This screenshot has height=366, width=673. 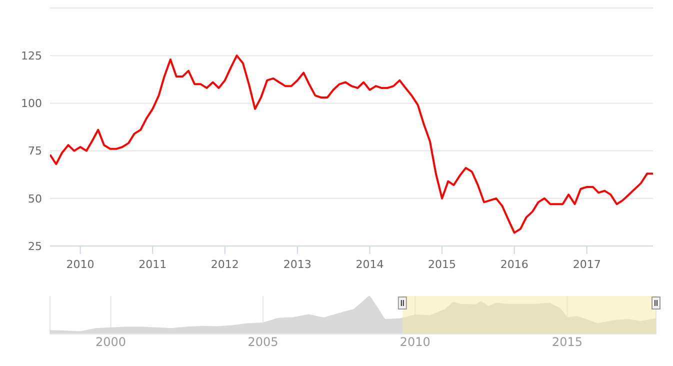 I want to click on y-tick-label: 100, so click(x=31, y=103).